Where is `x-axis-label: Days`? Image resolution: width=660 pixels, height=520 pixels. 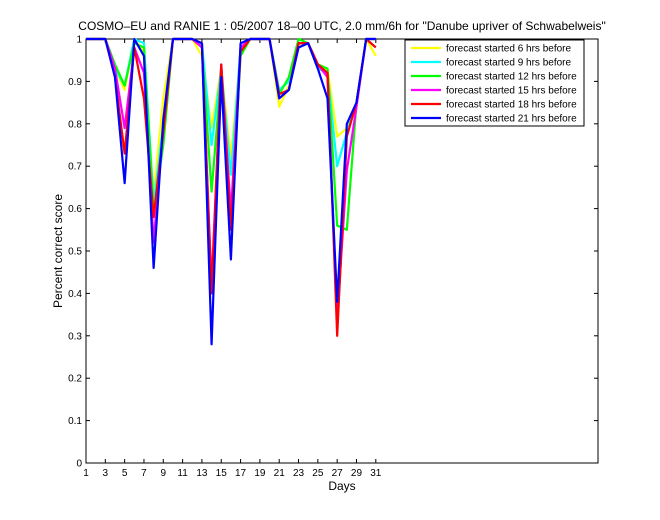 x-axis-label: Days is located at coordinates (341, 486).